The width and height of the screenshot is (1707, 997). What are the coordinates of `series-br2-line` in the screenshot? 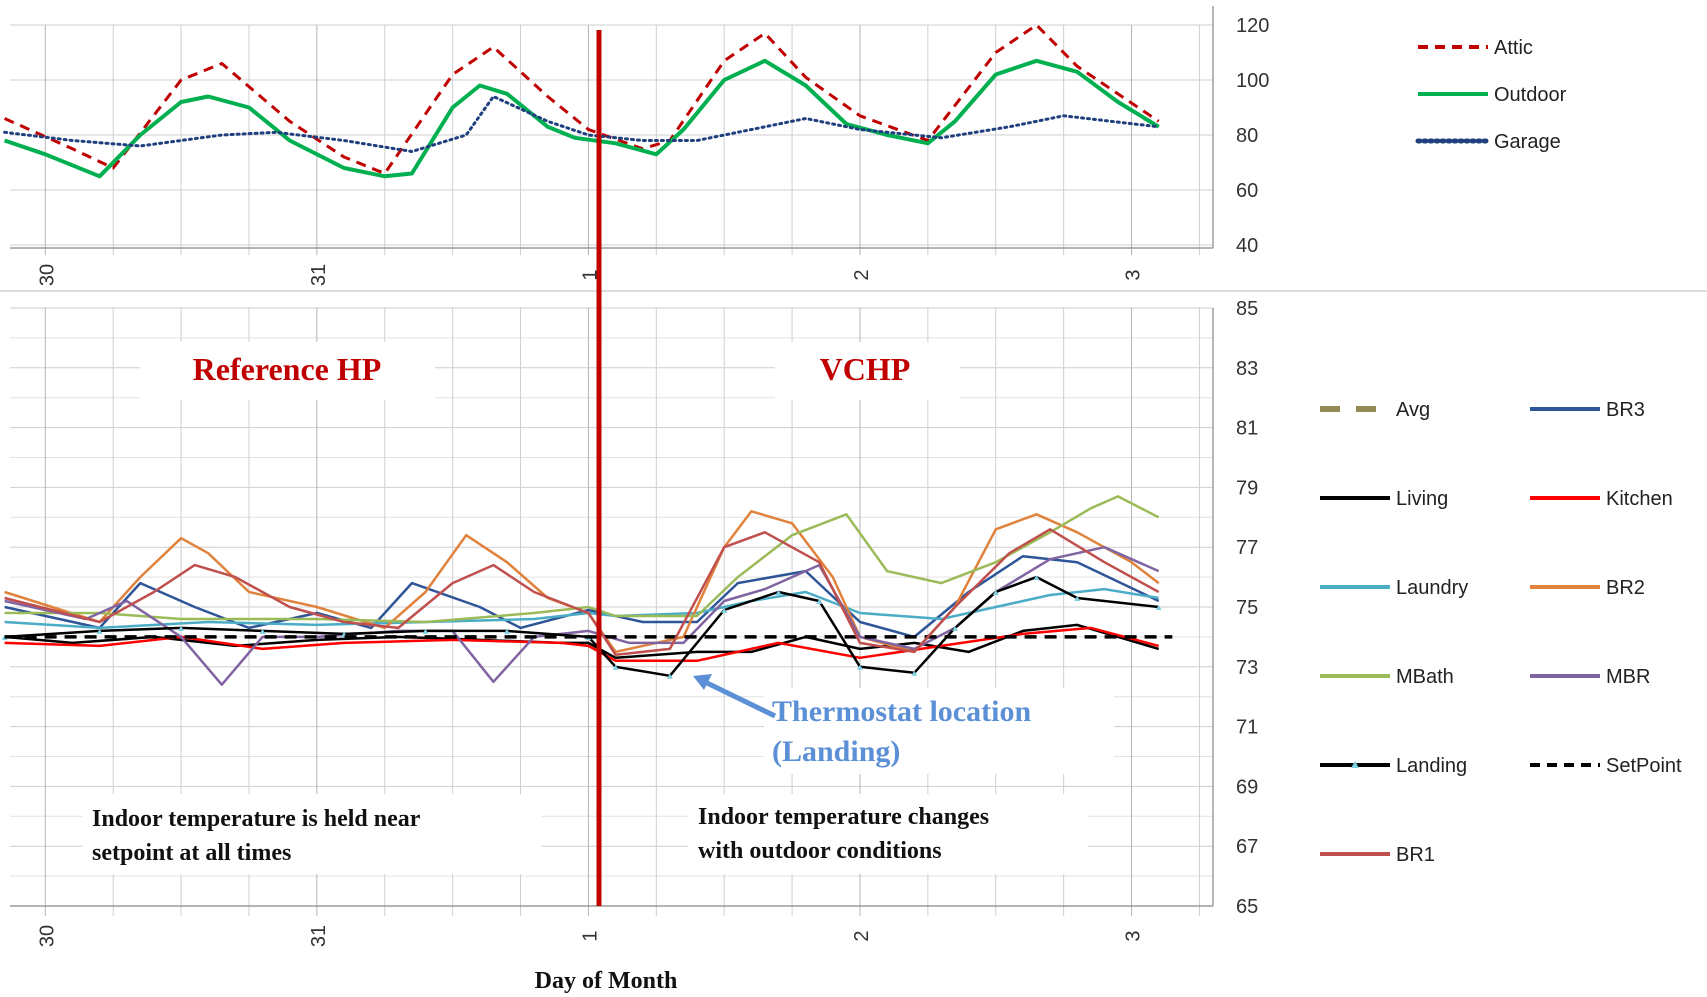 It's located at (582, 582).